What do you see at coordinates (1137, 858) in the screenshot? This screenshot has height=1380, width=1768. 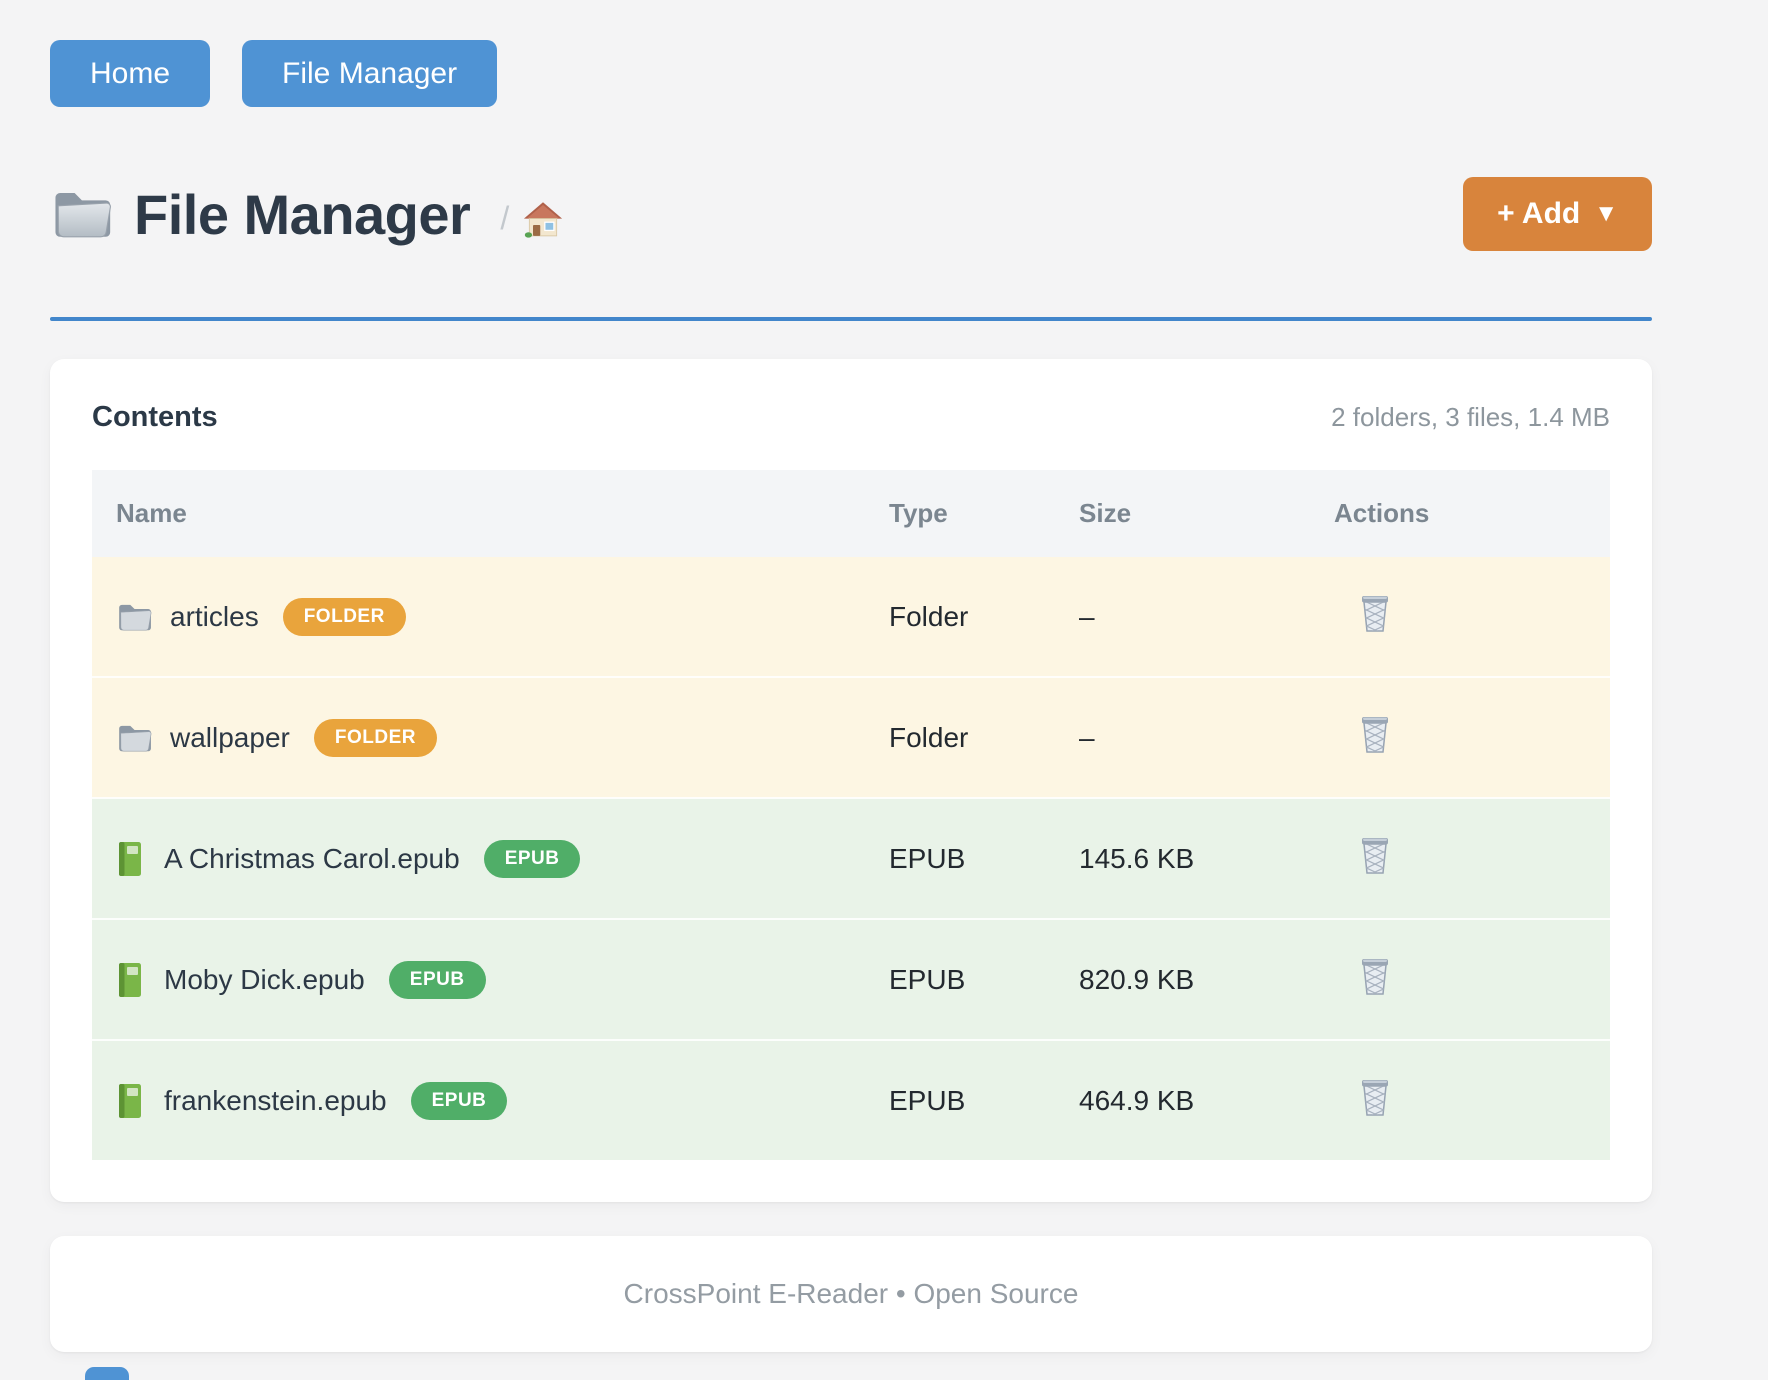 I see `file-size: 145.6 KB` at bounding box center [1137, 858].